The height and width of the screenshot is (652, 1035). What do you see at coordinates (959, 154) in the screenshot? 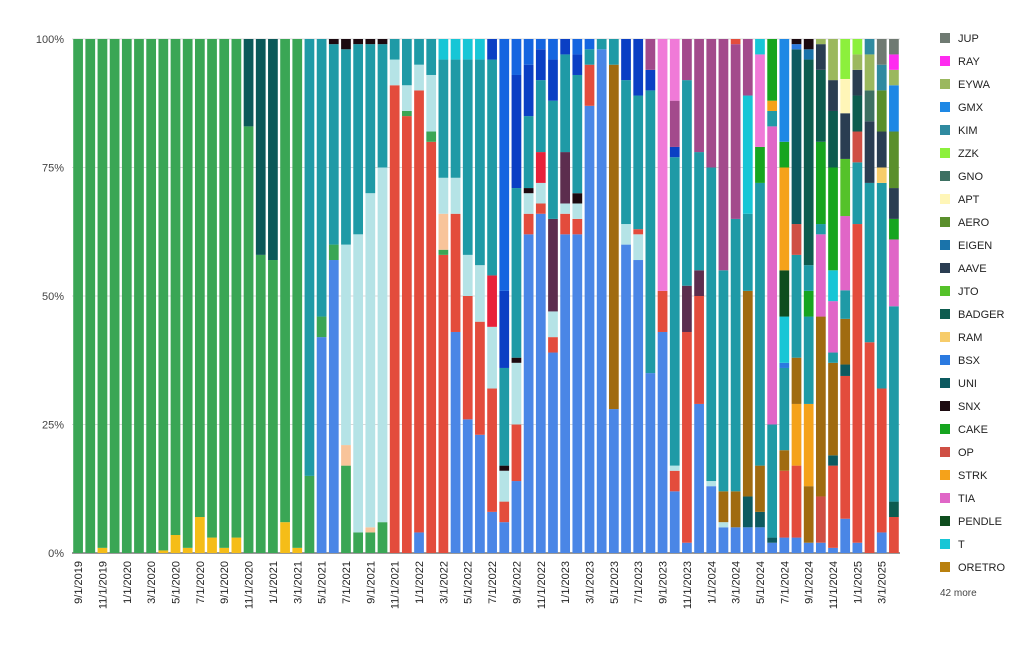
I see `legend-item: ZZK` at bounding box center [959, 154].